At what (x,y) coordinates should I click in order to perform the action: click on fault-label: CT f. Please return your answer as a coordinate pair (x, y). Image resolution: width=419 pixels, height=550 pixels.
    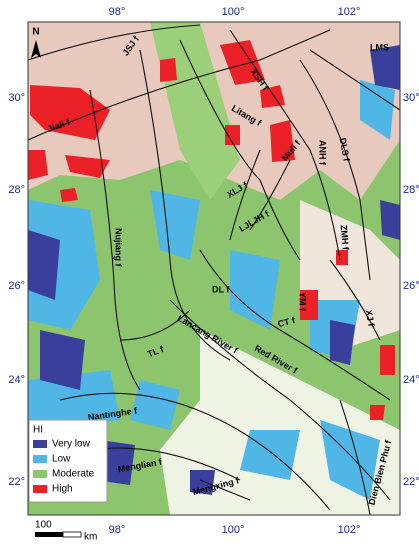
    Looking at the image, I should click on (287, 322).